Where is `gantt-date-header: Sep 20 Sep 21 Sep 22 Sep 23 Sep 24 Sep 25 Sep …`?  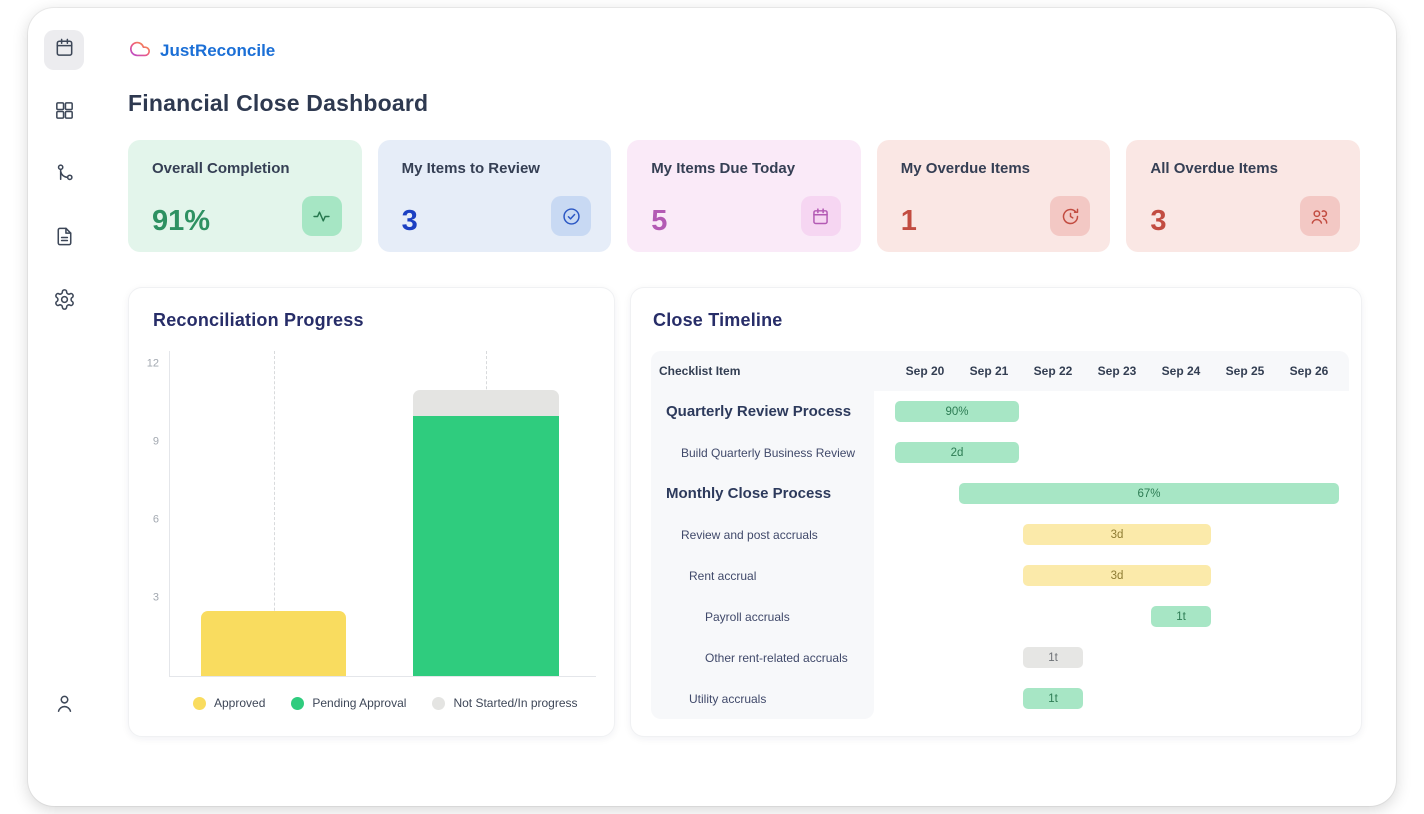
gantt-date-header: Sep 20 Sep 21 Sep 22 Sep 23 Sep 24 Sep 25 Sep … is located at coordinates (1117, 371).